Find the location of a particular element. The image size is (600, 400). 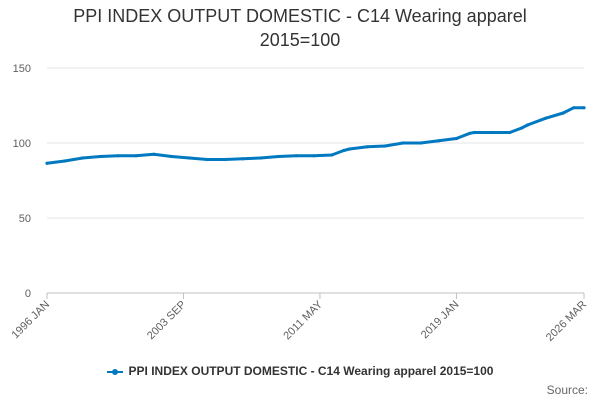

x-axis is located at coordinates (315, 295).